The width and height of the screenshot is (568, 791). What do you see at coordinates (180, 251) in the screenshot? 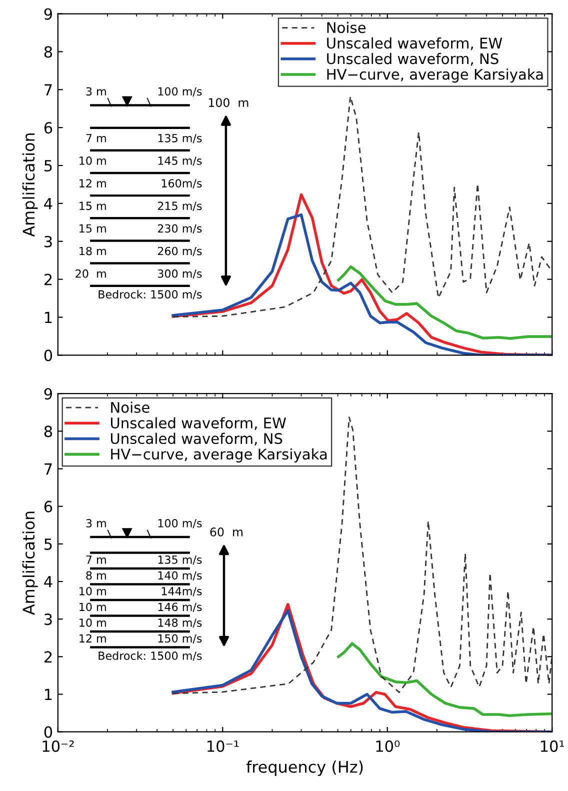
I see `annotation: 260 m/s` at bounding box center [180, 251].